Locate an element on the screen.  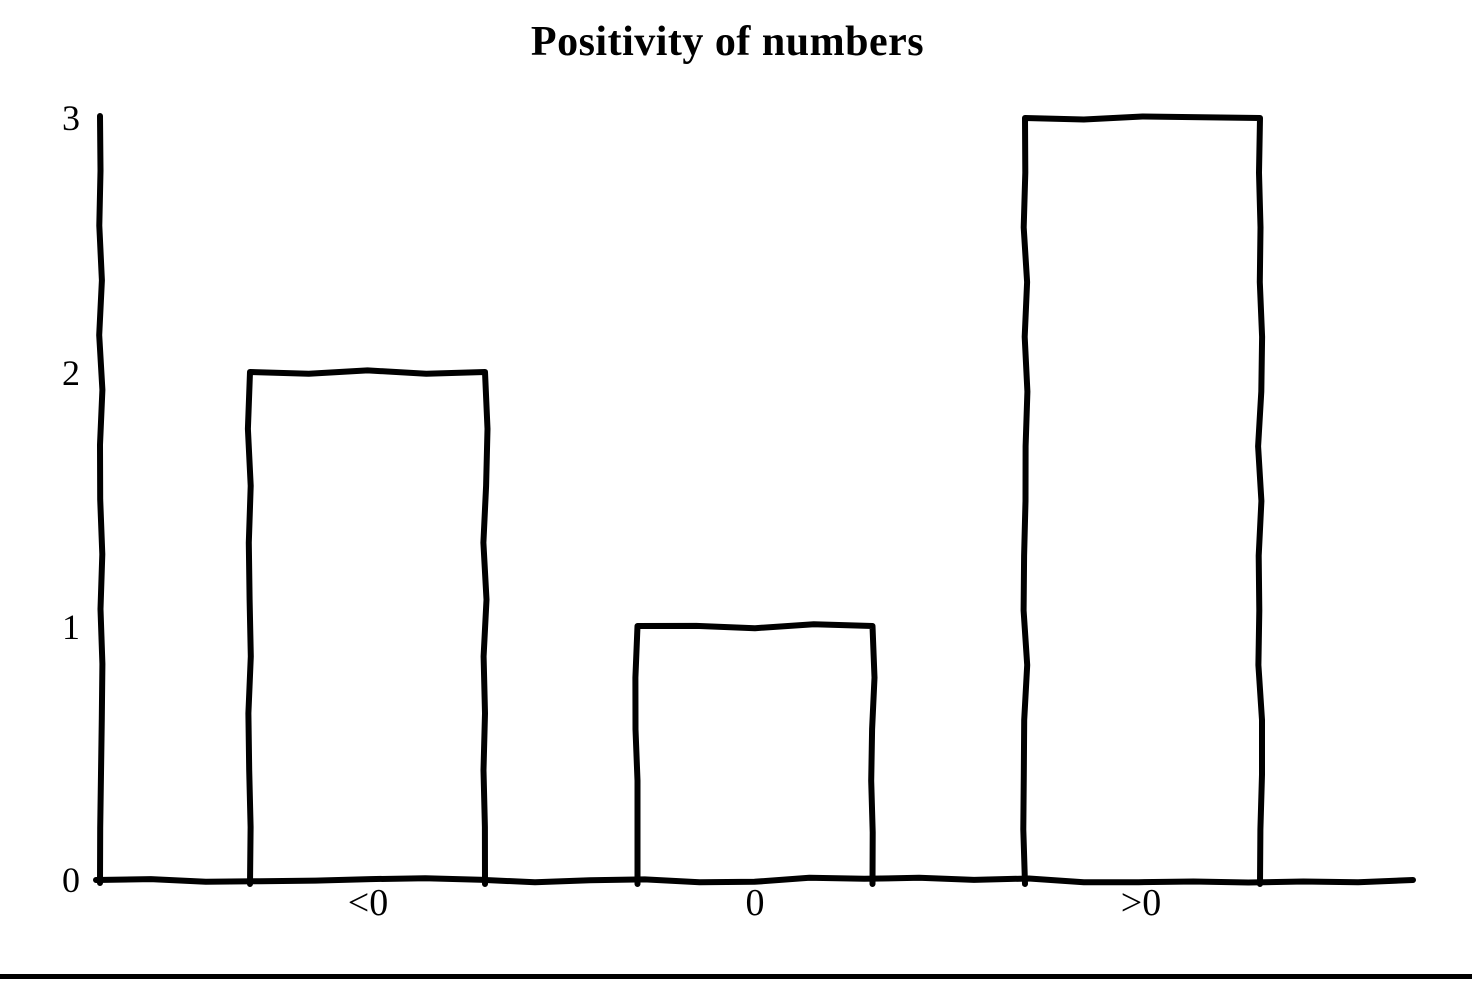
y-tick-label-1: 1 is located at coordinates (71, 627).